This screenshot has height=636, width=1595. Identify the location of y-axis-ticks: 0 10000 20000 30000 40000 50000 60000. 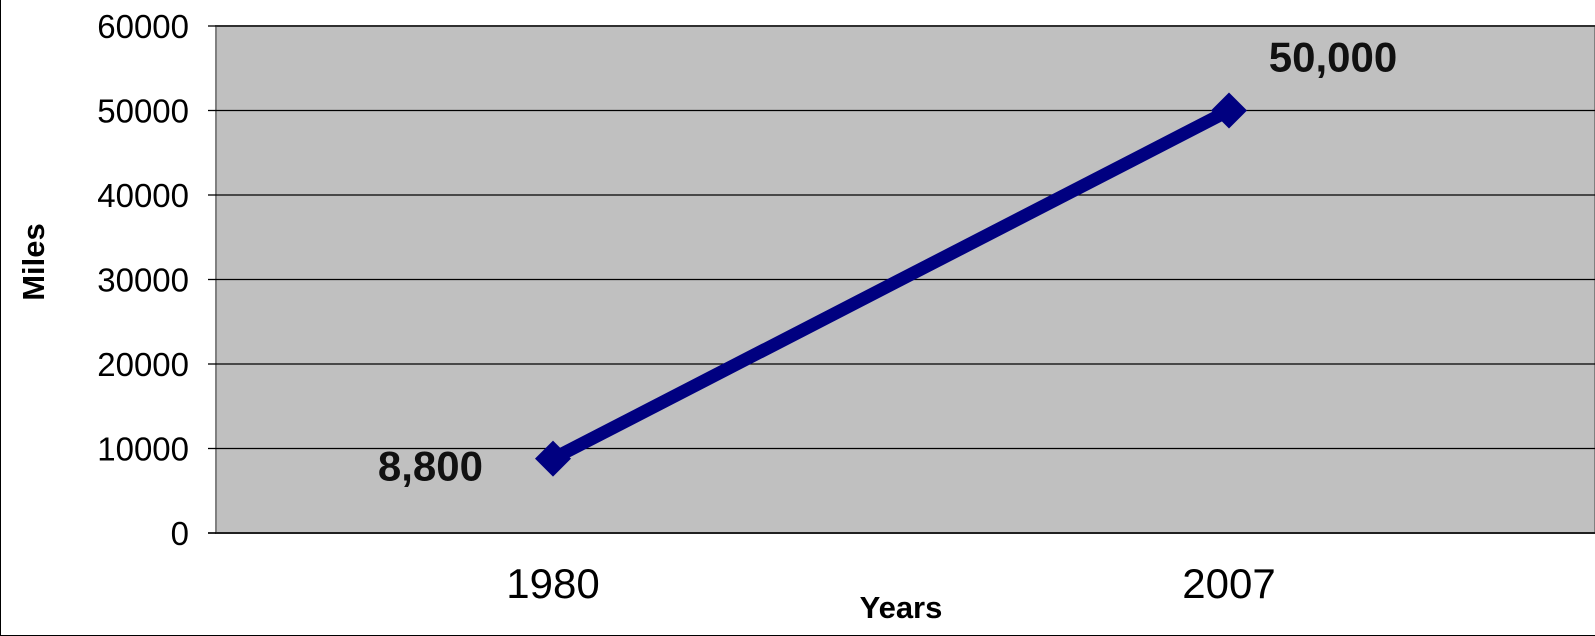
(156, 280).